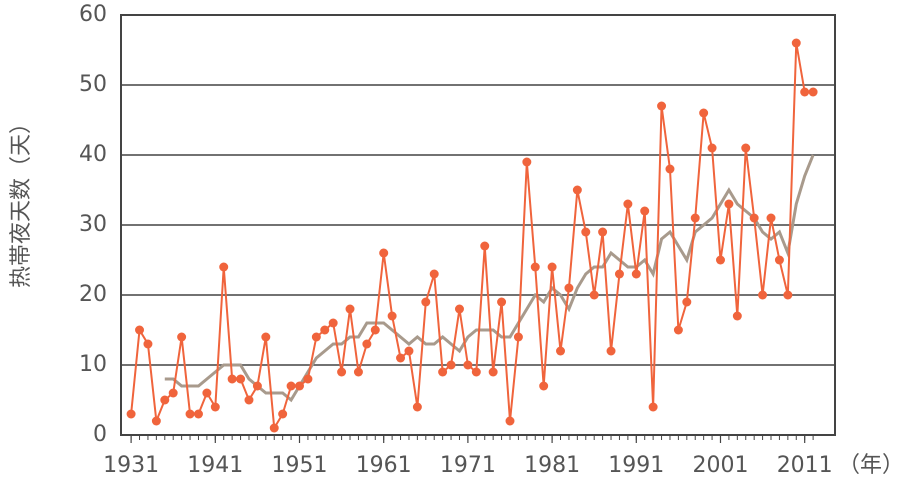  What do you see at coordinates (21, 200) in the screenshot?
I see `y-axis-label: 热帯夜天数（天）` at bounding box center [21, 200].